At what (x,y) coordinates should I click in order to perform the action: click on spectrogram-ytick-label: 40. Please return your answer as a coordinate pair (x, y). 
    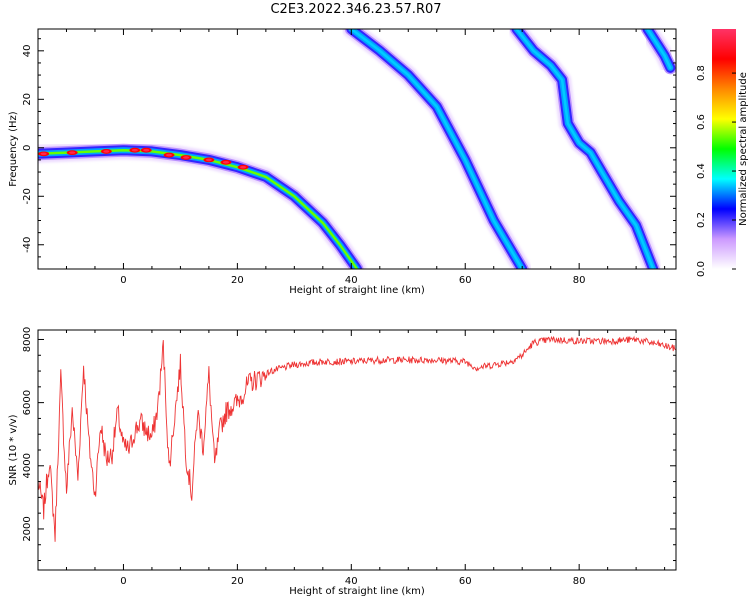
    Looking at the image, I should click on (27, 50).